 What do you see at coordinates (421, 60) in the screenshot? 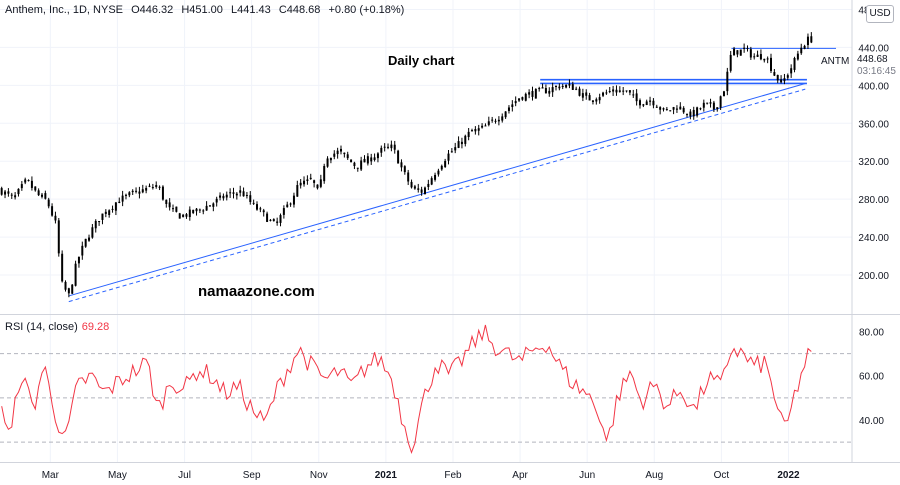
I see `chart-annotation-title: Daily chart` at bounding box center [421, 60].